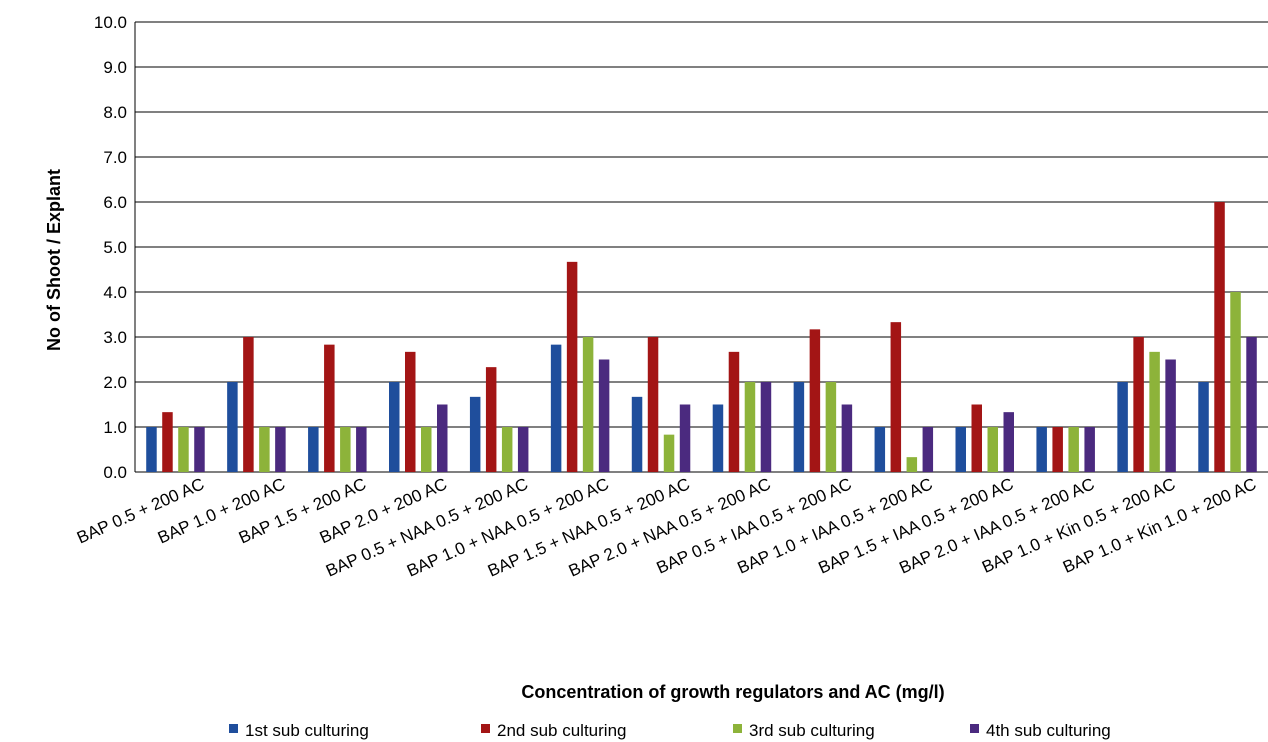 The image size is (1268, 742). I want to click on legend-label: 3rd sub culturing, so click(812, 730).